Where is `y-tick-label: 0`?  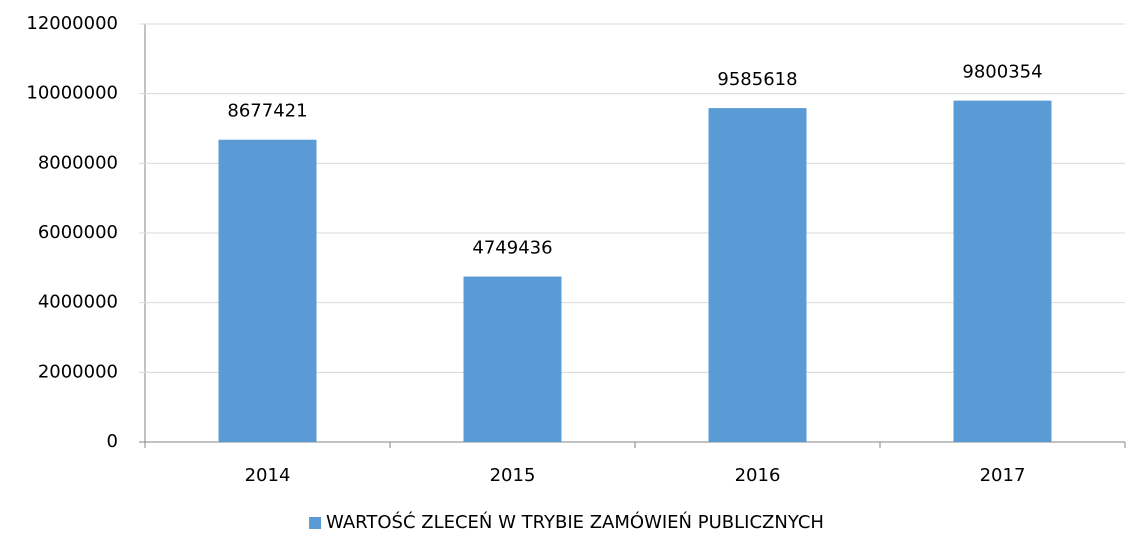
y-tick-label: 0 is located at coordinates (112, 441).